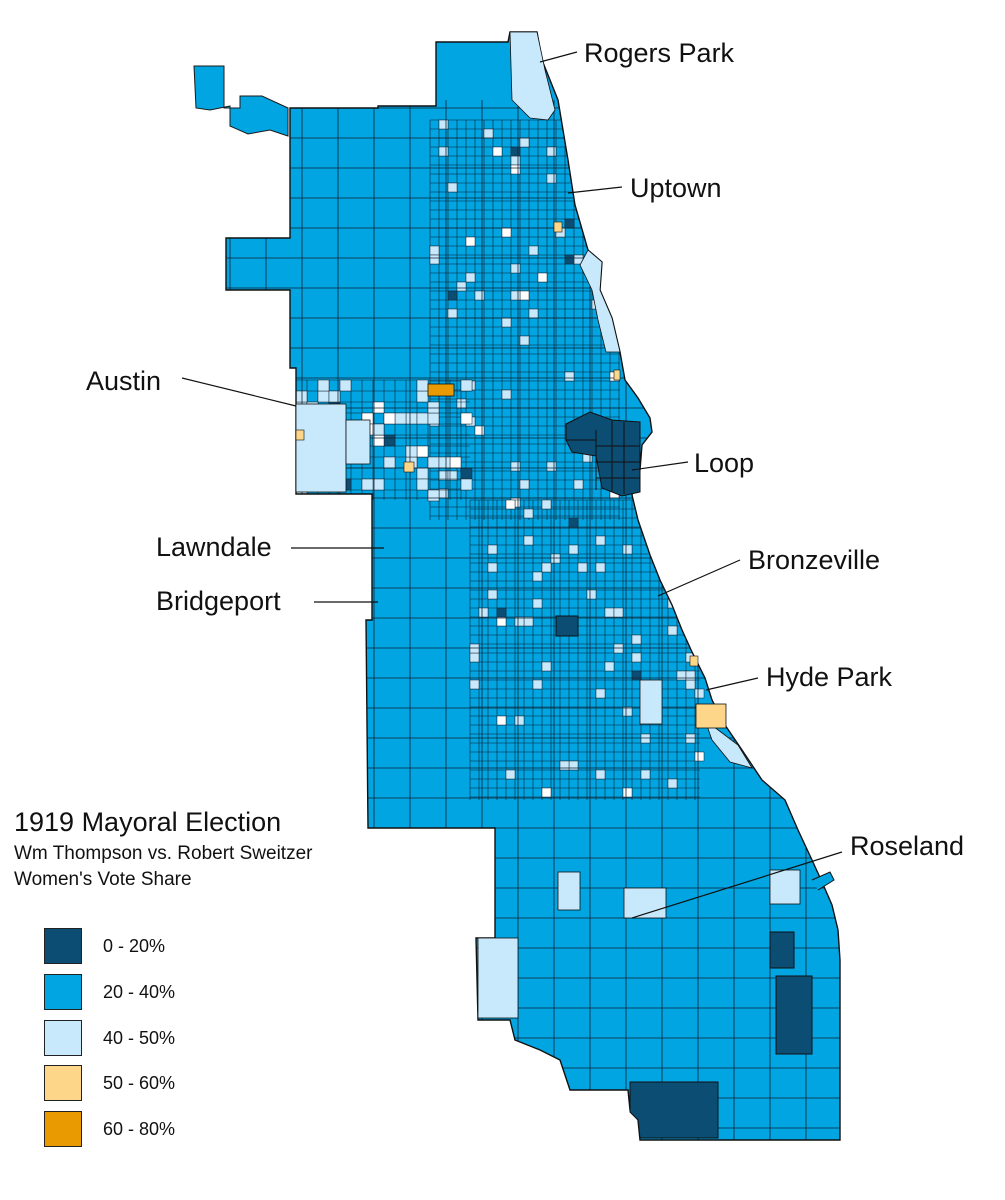 This screenshot has height=1200, width=1005. I want to click on legend-item-0: 0 - 20%, so click(194, 947).